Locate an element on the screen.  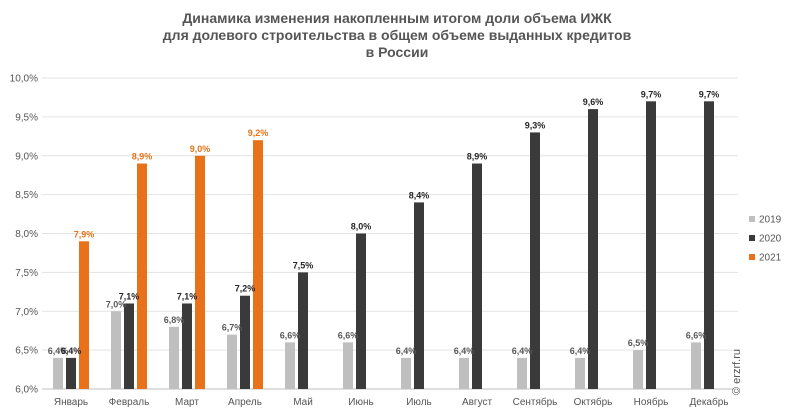
data-label: 9,2% is located at coordinates (258, 133).